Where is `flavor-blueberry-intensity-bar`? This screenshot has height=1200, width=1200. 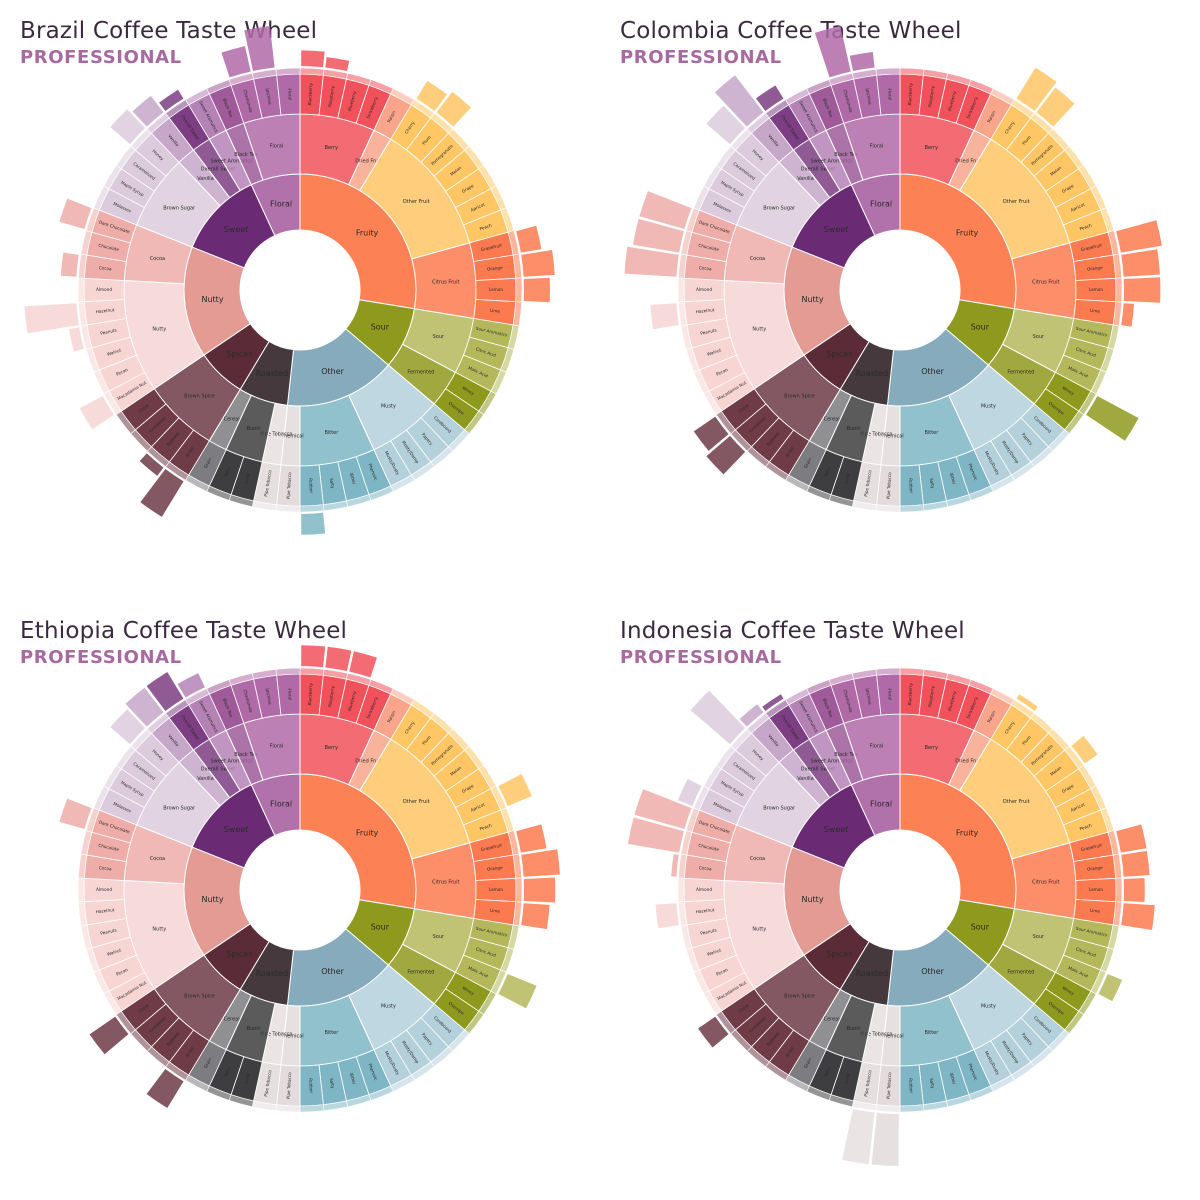
flavor-blueberry-intensity-bar is located at coordinates (363, 664).